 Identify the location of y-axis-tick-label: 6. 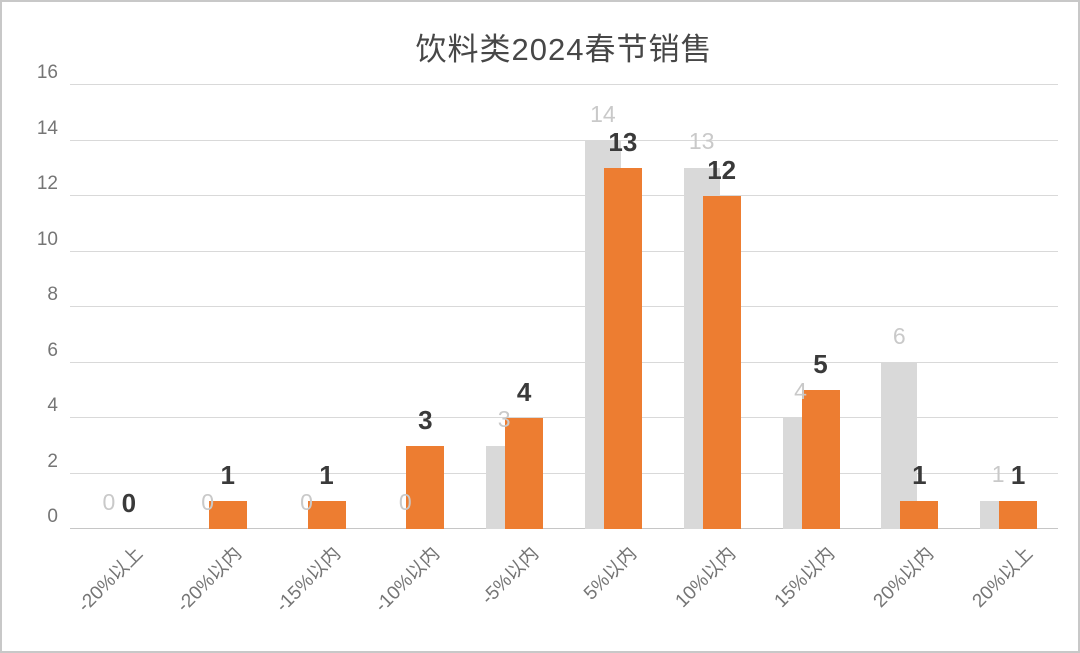
(52, 350).